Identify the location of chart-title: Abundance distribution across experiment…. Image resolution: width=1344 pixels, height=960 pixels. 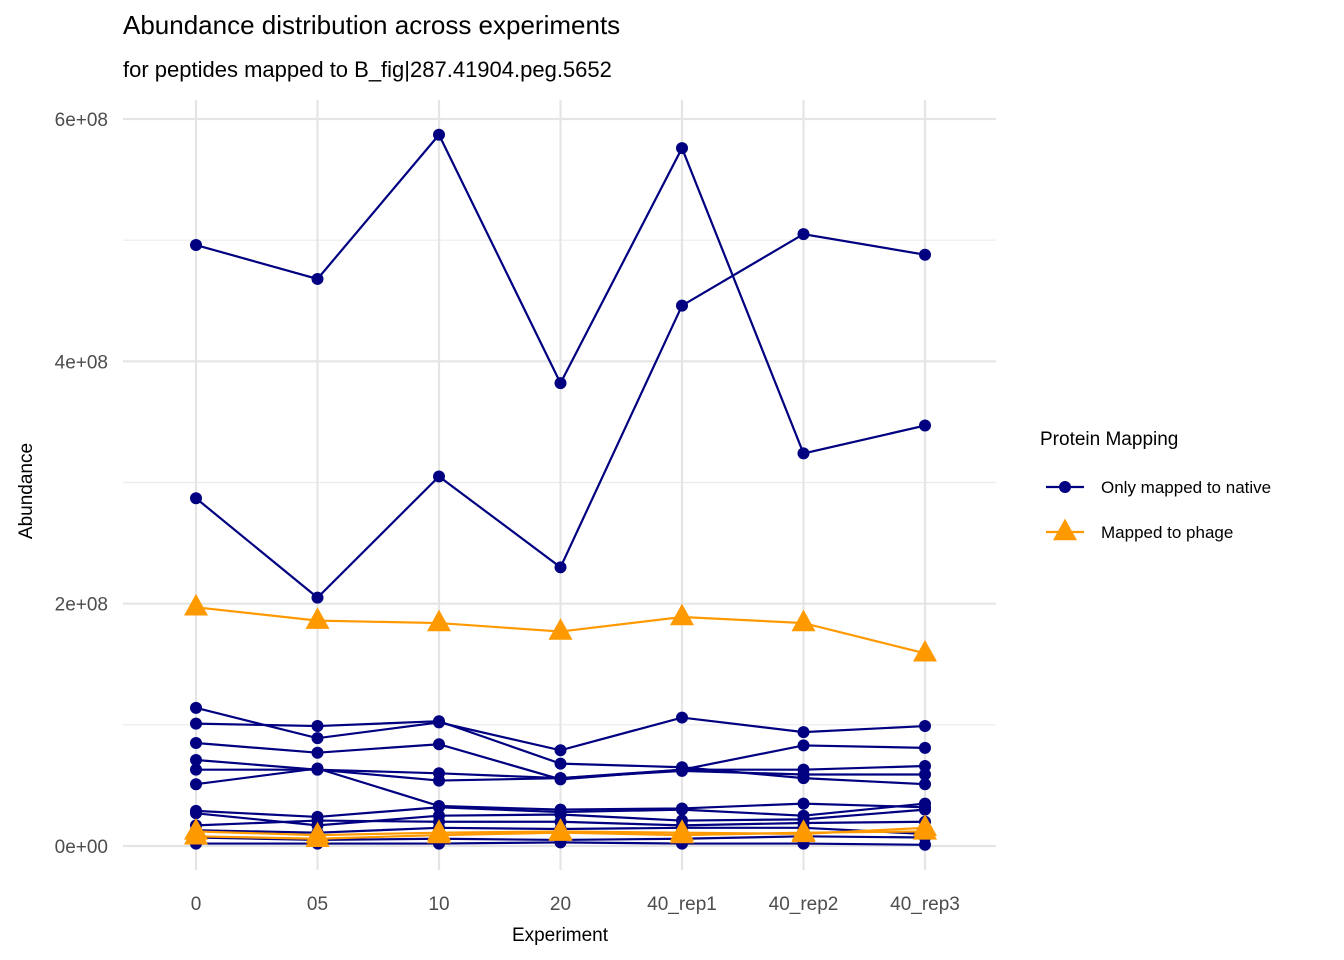
(372, 25).